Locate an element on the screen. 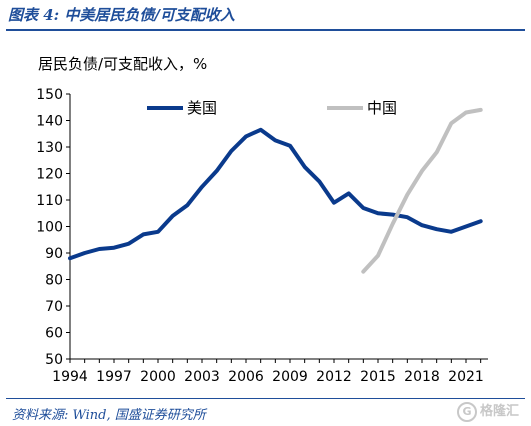 The height and width of the screenshot is (426, 531). x-tick-label: 2009 is located at coordinates (290, 377).